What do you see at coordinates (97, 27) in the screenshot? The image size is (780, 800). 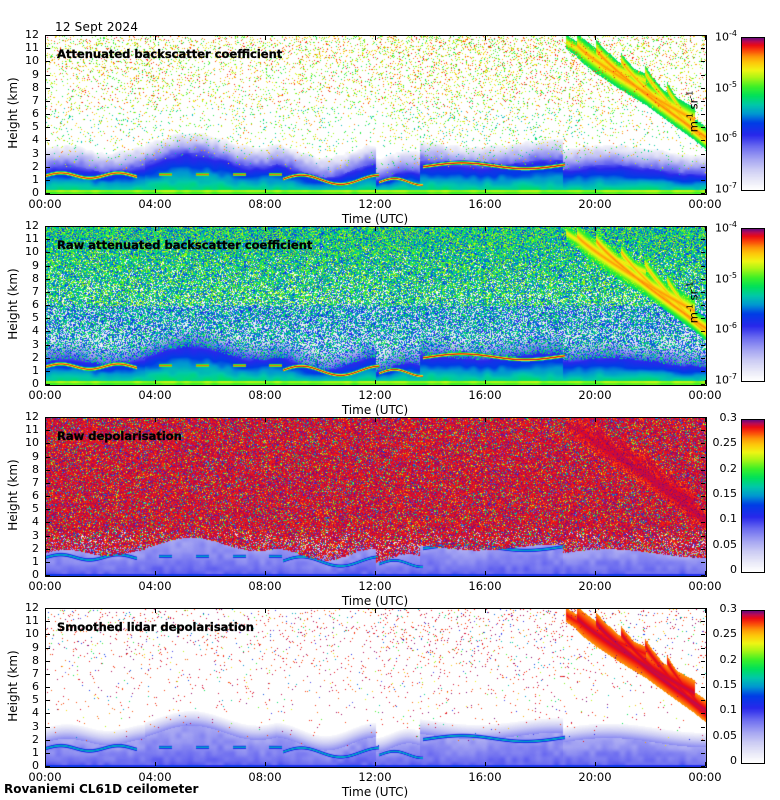 I see `date-label: 12 Sept 2024` at bounding box center [97, 27].